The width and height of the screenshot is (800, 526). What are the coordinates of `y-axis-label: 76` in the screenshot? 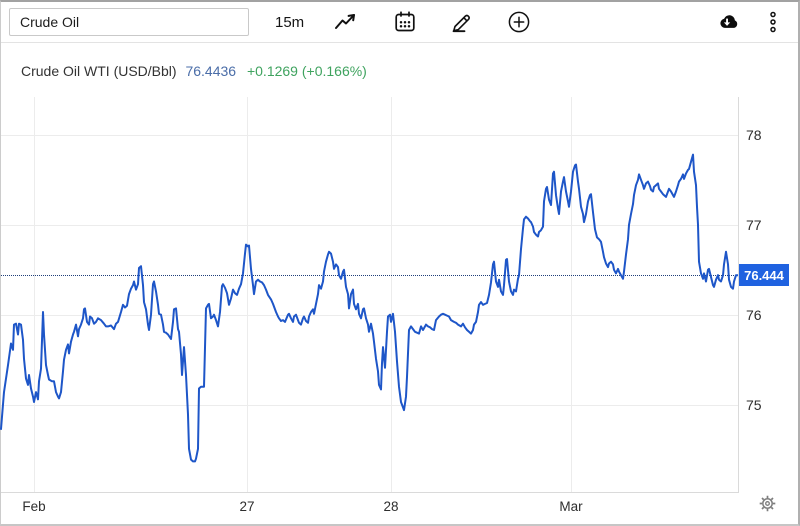 It's located at (754, 314).